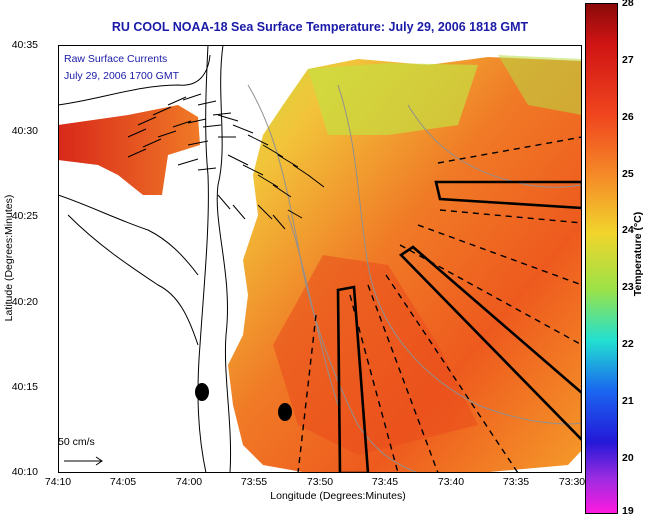 This screenshot has height=518, width=651. I want to click on y-tick: 40:30, so click(24, 131).